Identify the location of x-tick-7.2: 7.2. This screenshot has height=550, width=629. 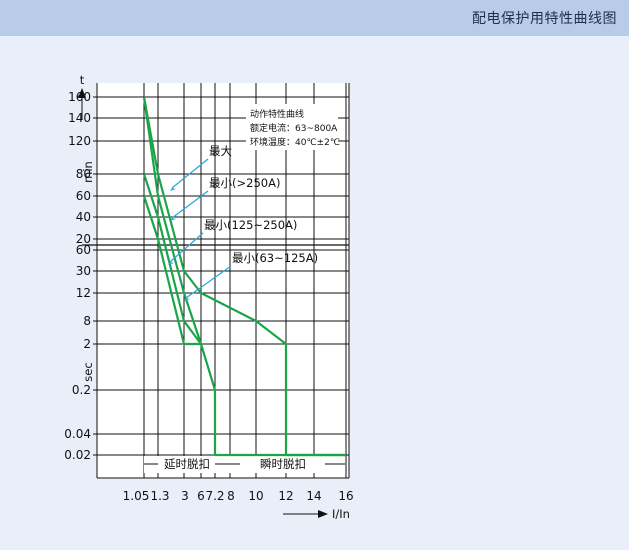
(214, 496).